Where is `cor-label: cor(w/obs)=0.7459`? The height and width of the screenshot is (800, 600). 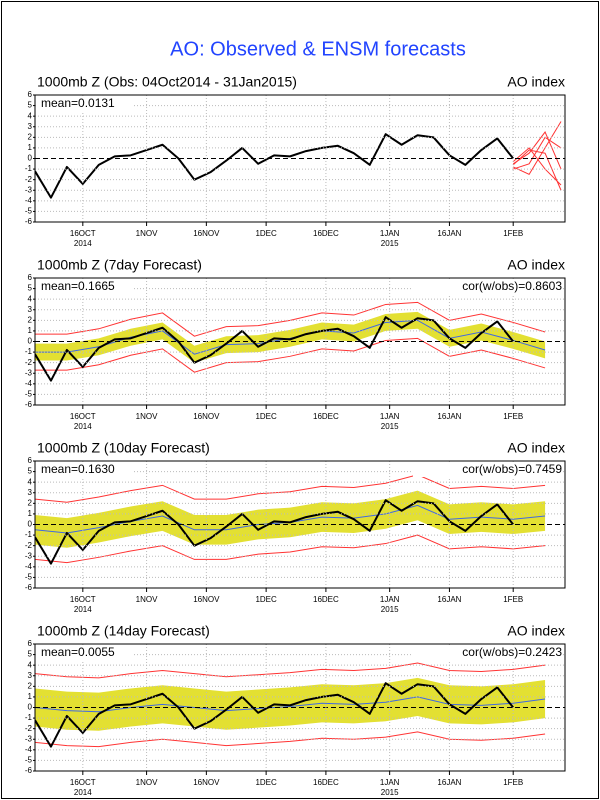 cor-label: cor(w/obs)=0.7459 is located at coordinates (512, 469).